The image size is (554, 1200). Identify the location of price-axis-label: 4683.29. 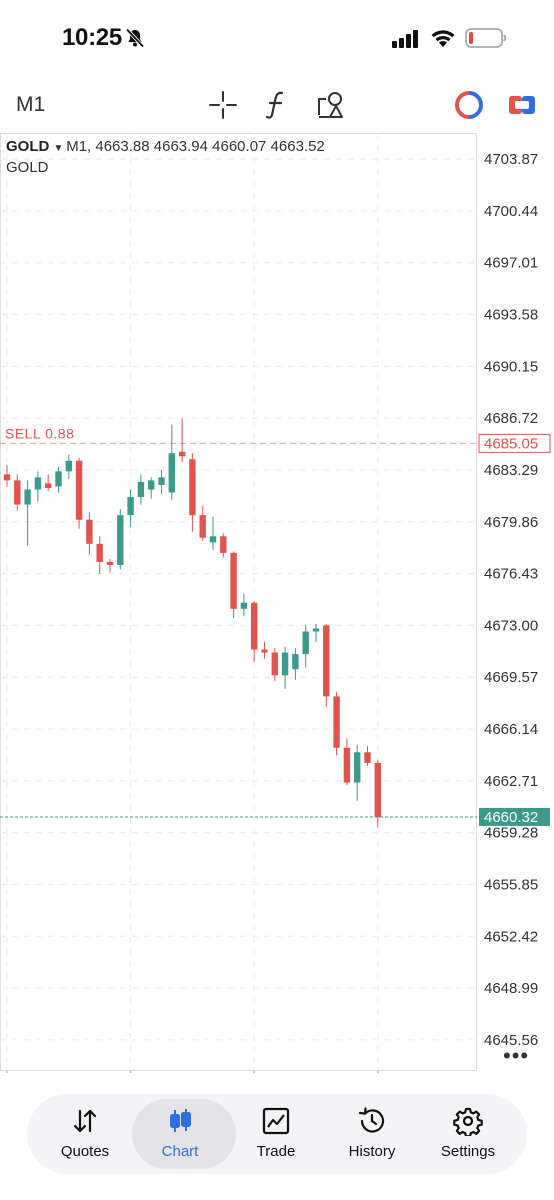
(511, 470).